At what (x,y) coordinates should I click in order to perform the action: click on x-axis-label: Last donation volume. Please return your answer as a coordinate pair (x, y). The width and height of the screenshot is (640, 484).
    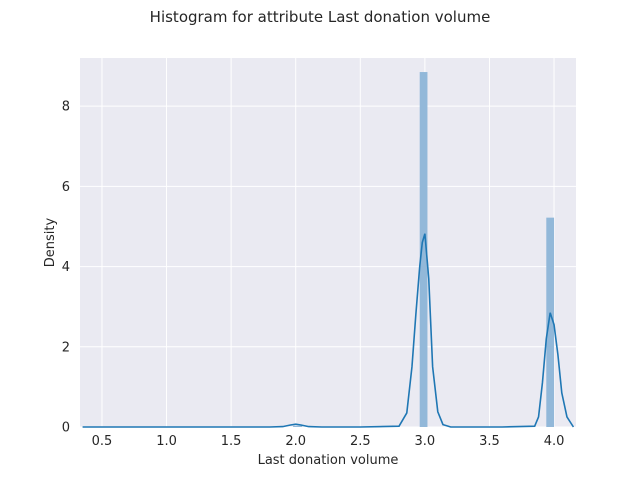
    Looking at the image, I should click on (328, 460).